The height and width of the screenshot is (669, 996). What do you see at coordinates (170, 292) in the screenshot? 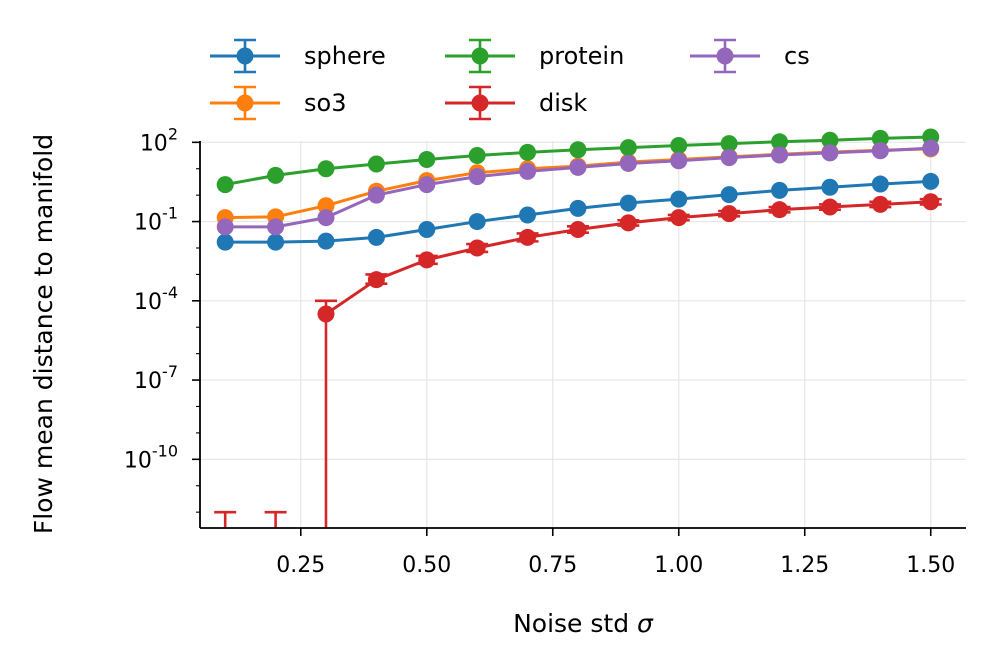
I see `y-tick-exponent: -4` at bounding box center [170, 292].